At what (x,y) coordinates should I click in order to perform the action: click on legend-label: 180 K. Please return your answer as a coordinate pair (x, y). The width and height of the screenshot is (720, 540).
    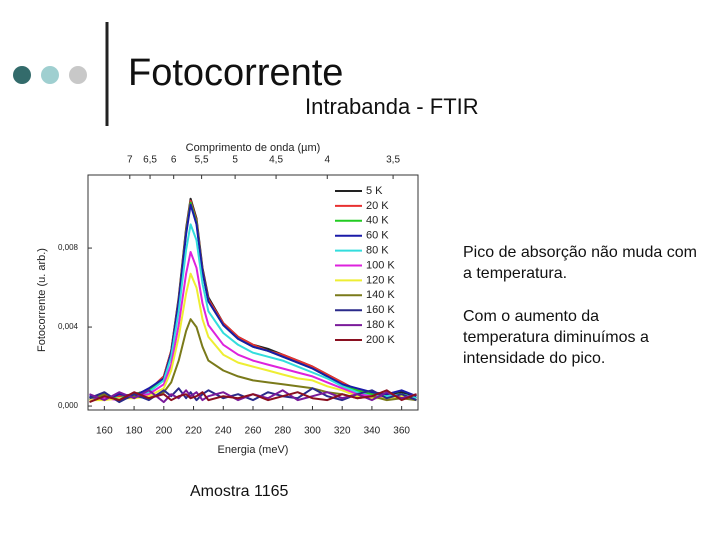
    Looking at the image, I should click on (380, 325).